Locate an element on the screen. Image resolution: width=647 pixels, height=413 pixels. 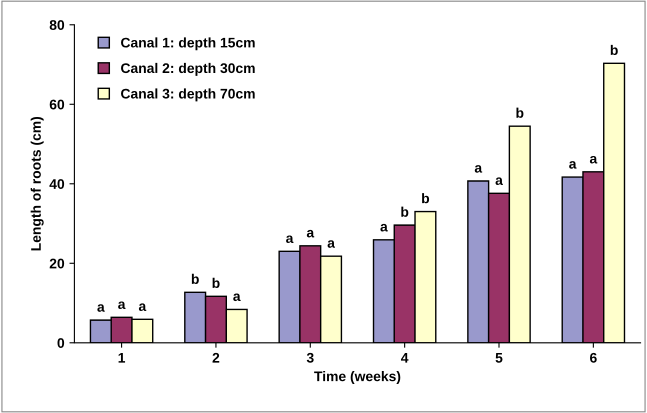
y-tick-label: 0 is located at coordinates (61, 343).